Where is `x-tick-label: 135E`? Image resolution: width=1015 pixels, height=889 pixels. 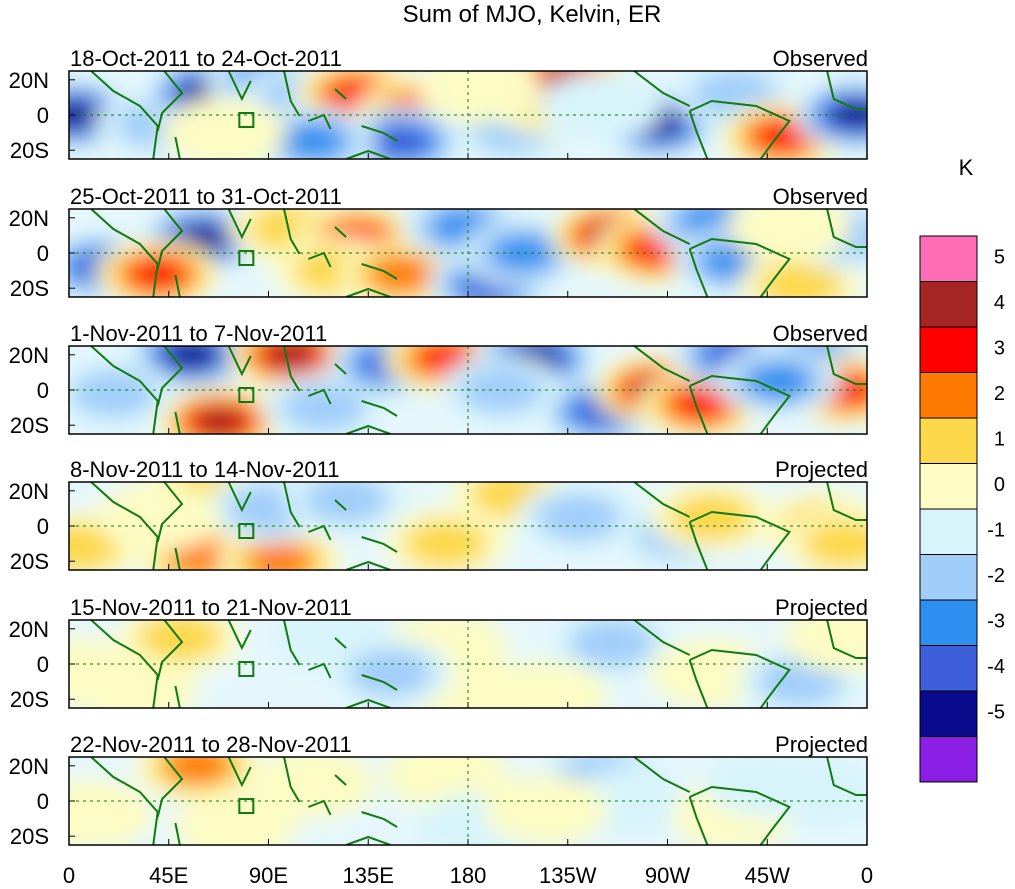
x-tick-label: 135E is located at coordinates (368, 875).